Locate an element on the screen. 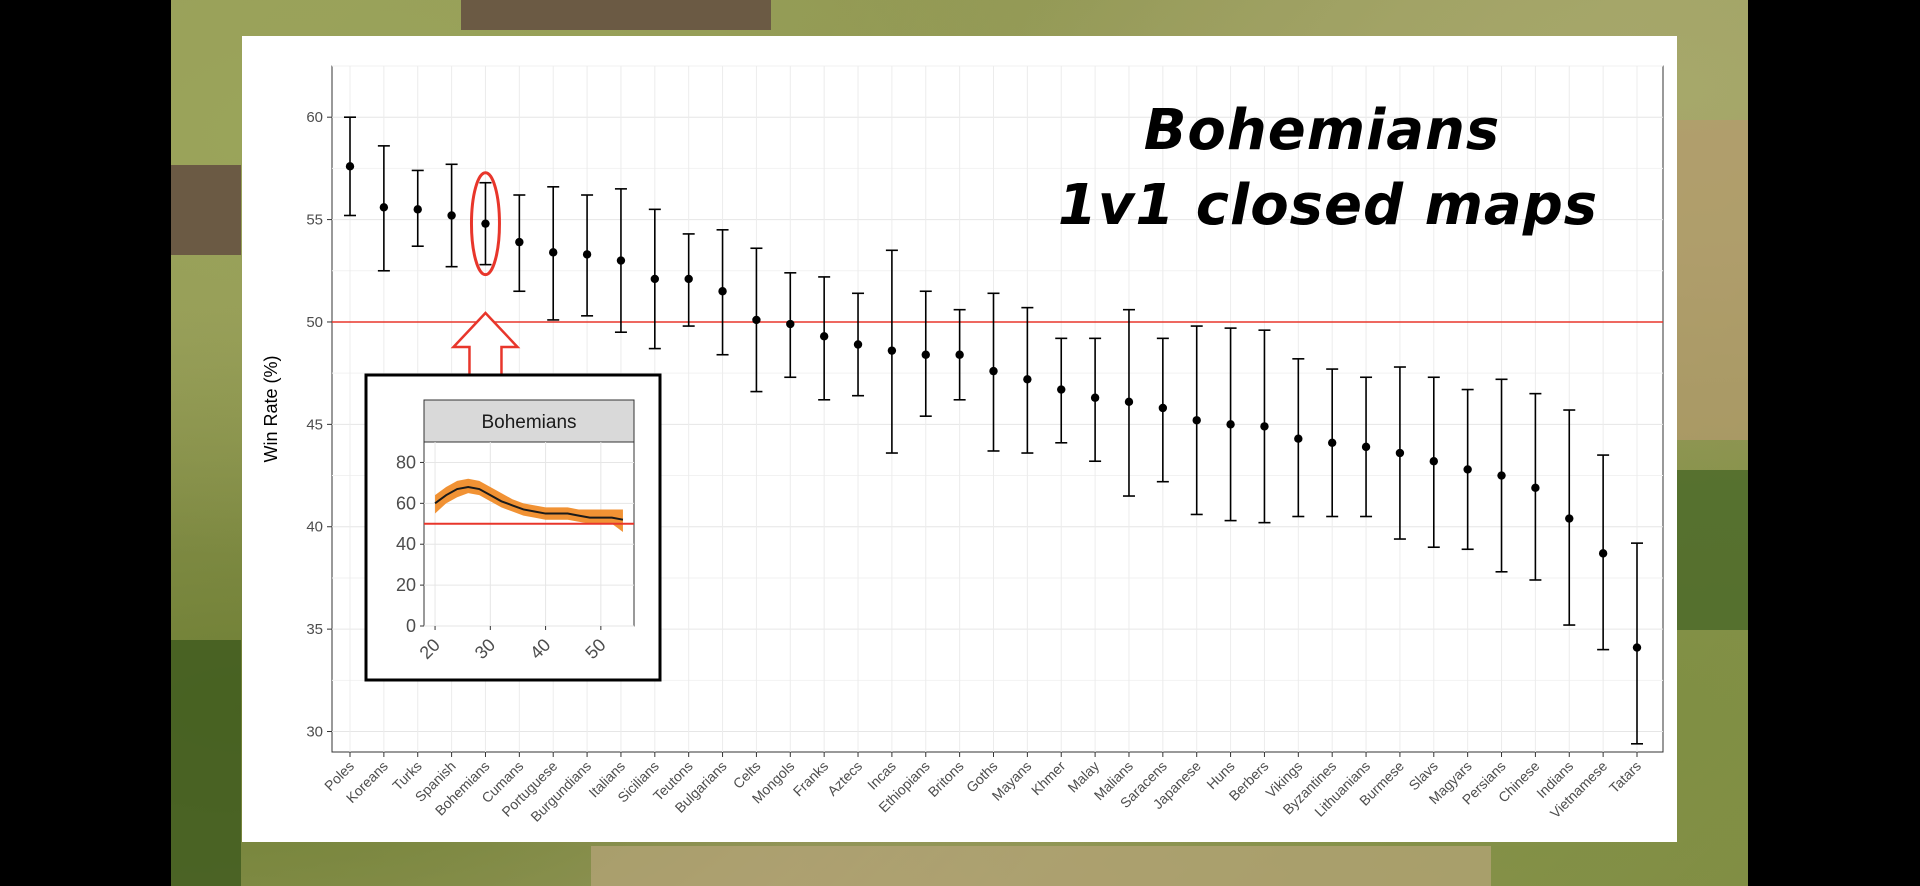 This screenshot has height=886, width=1920. dirt-path is located at coordinates (1041, 866).